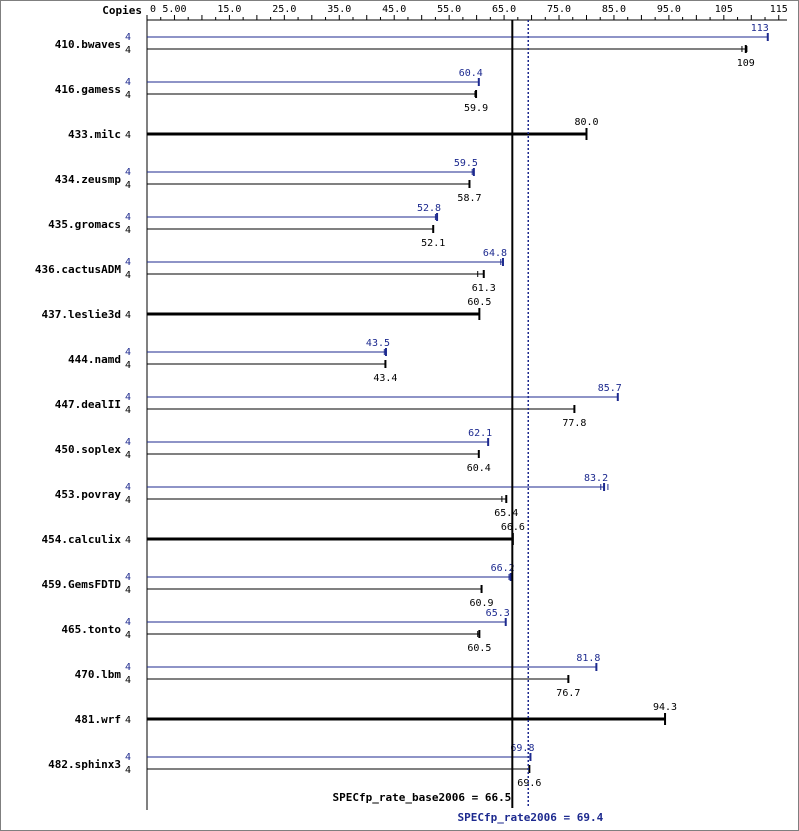 This screenshot has width=799, height=831. I want to click on peak-value-label: 60.4, so click(471, 73).